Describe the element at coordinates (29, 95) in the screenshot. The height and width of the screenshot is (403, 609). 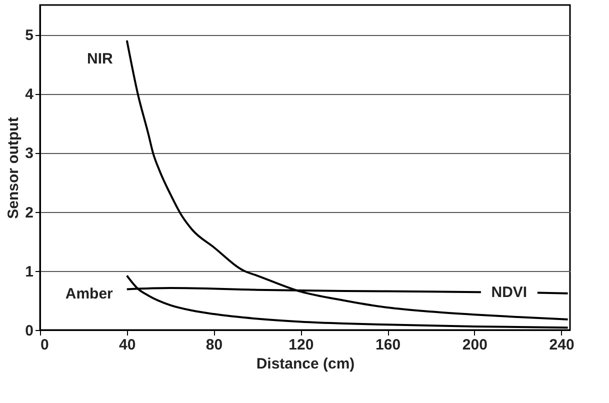
I see `y-tick-label: 4` at that location.